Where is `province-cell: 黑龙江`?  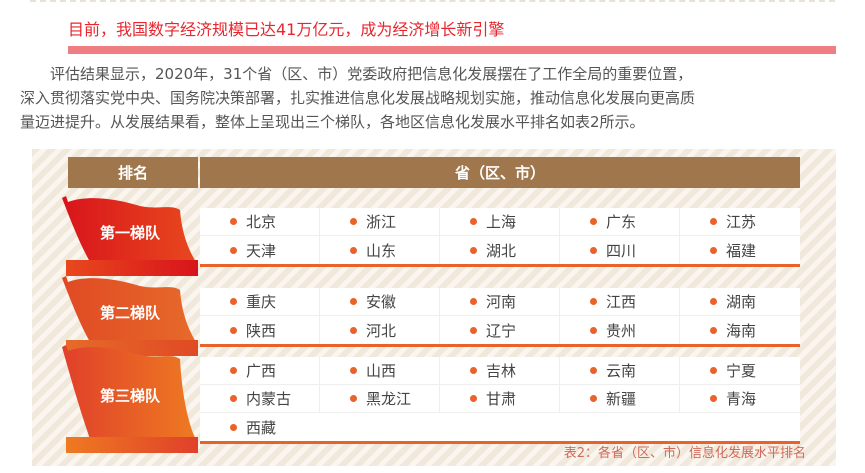
province-cell: 黑龙江 is located at coordinates (380, 398).